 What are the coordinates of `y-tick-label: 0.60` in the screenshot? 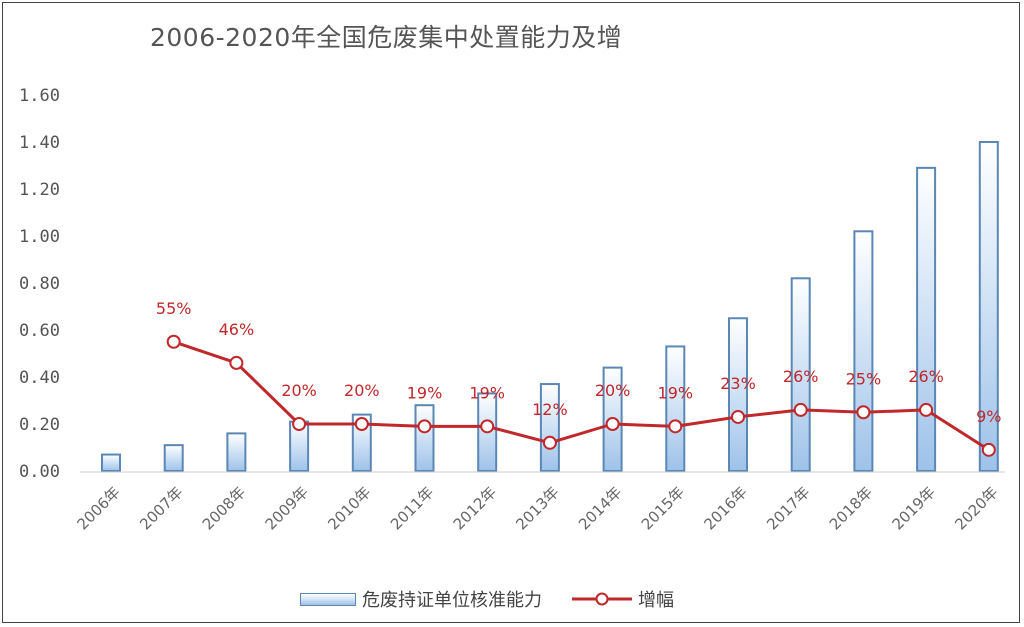 It's located at (39, 331).